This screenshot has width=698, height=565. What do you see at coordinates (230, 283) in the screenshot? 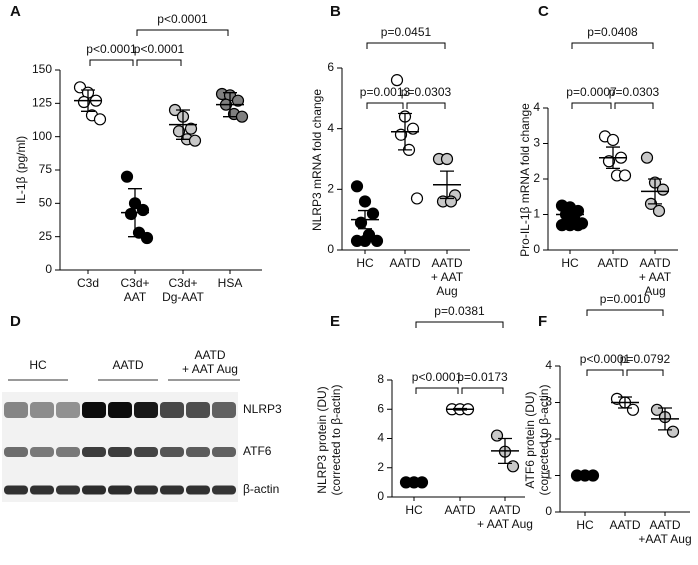
I see `x-tick-label: HSA` at bounding box center [230, 283].